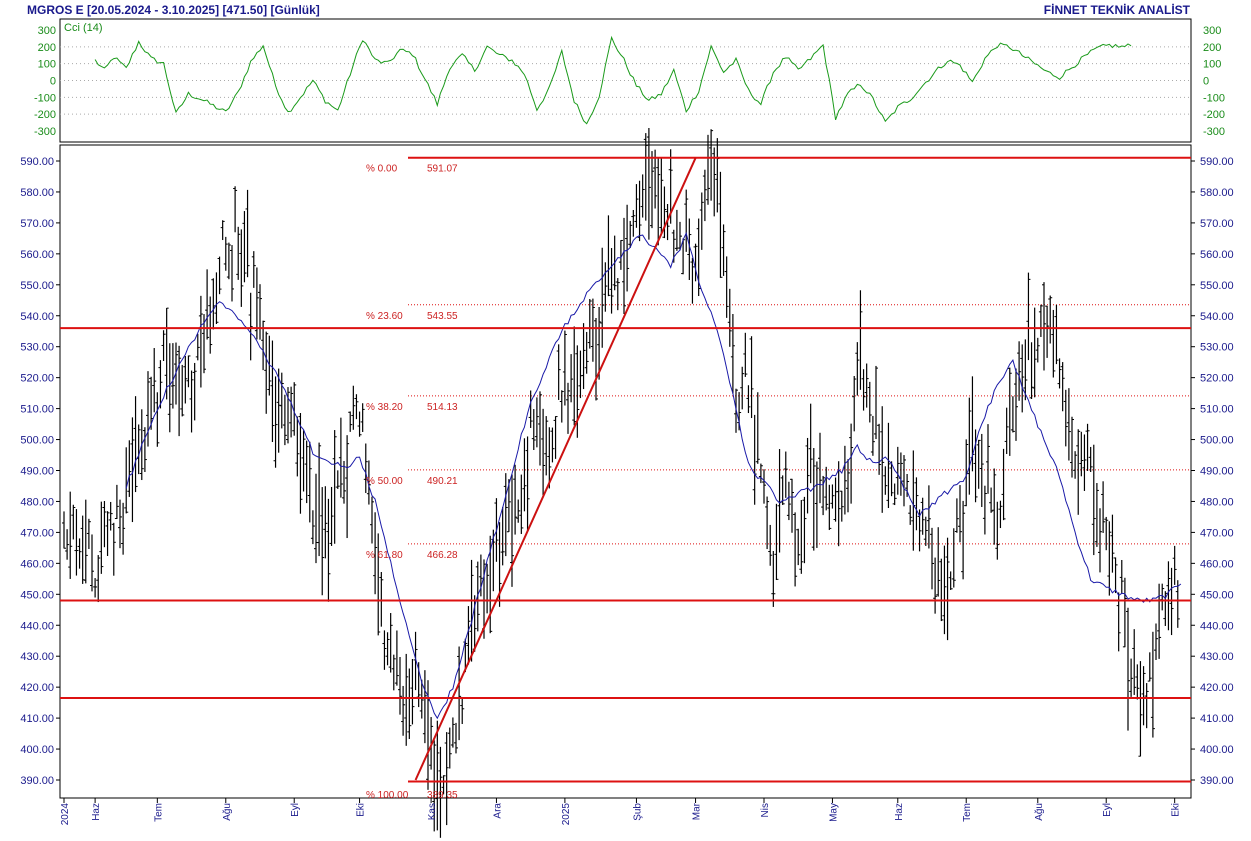 The width and height of the screenshot is (1251, 841). Describe the element at coordinates (37, 286) in the screenshot. I see `price-tick-label-left: 550.00` at that location.